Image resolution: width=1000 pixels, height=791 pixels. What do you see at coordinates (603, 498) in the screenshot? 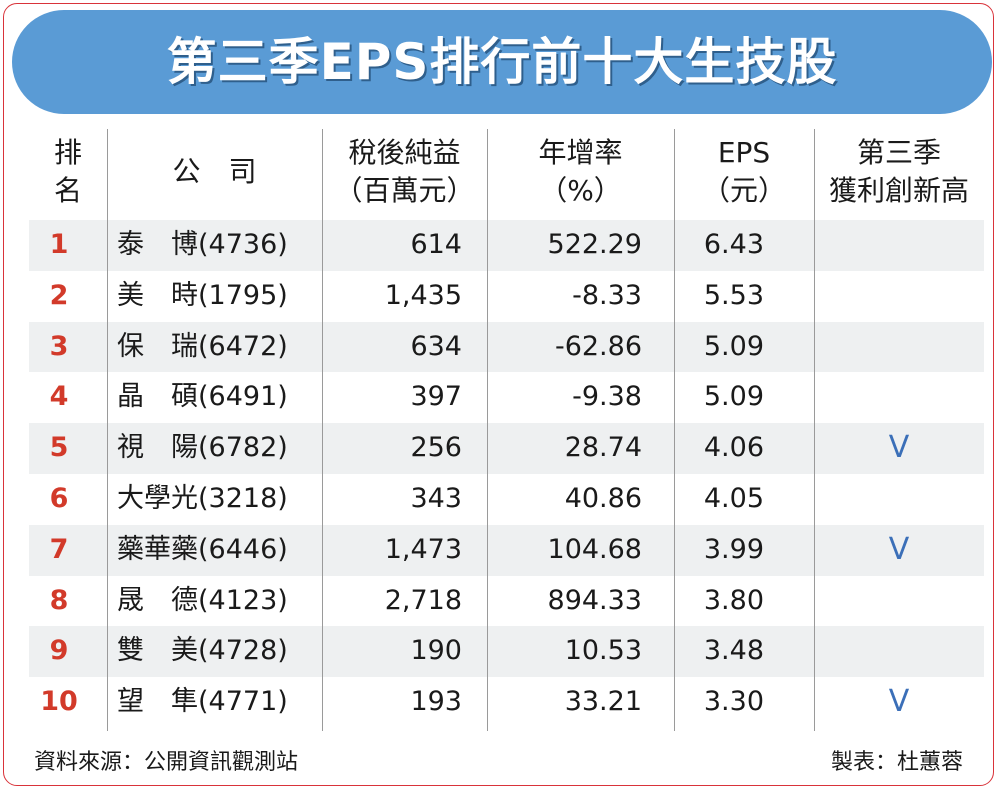
I see `cell-growth: 40.86` at bounding box center [603, 498].